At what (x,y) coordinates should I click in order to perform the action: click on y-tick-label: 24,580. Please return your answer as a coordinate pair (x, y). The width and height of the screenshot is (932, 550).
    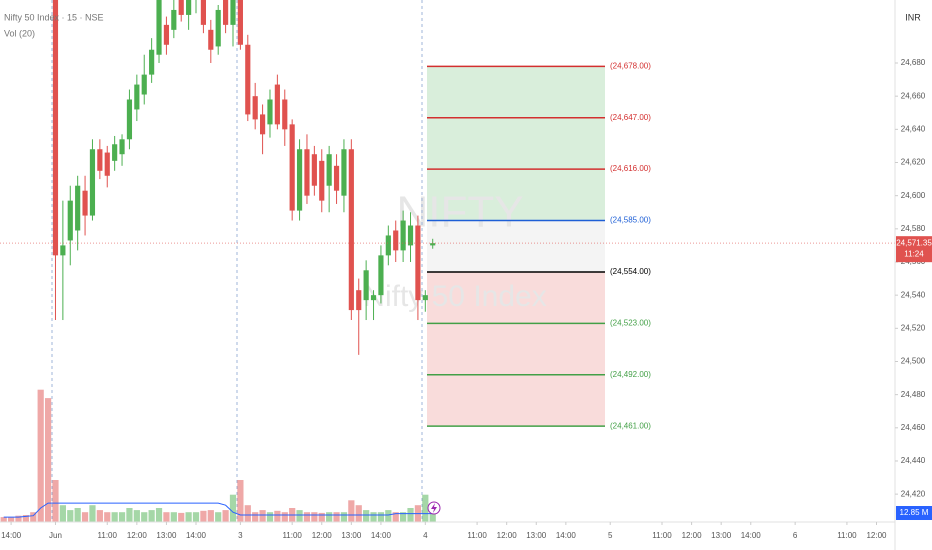
    Looking at the image, I should click on (913, 228).